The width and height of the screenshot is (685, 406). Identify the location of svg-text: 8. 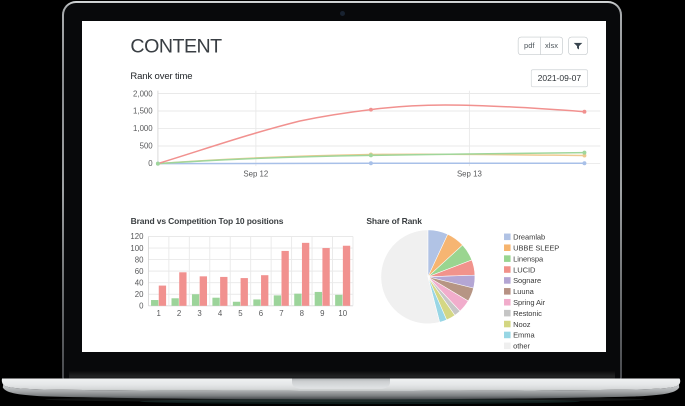
(302, 313).